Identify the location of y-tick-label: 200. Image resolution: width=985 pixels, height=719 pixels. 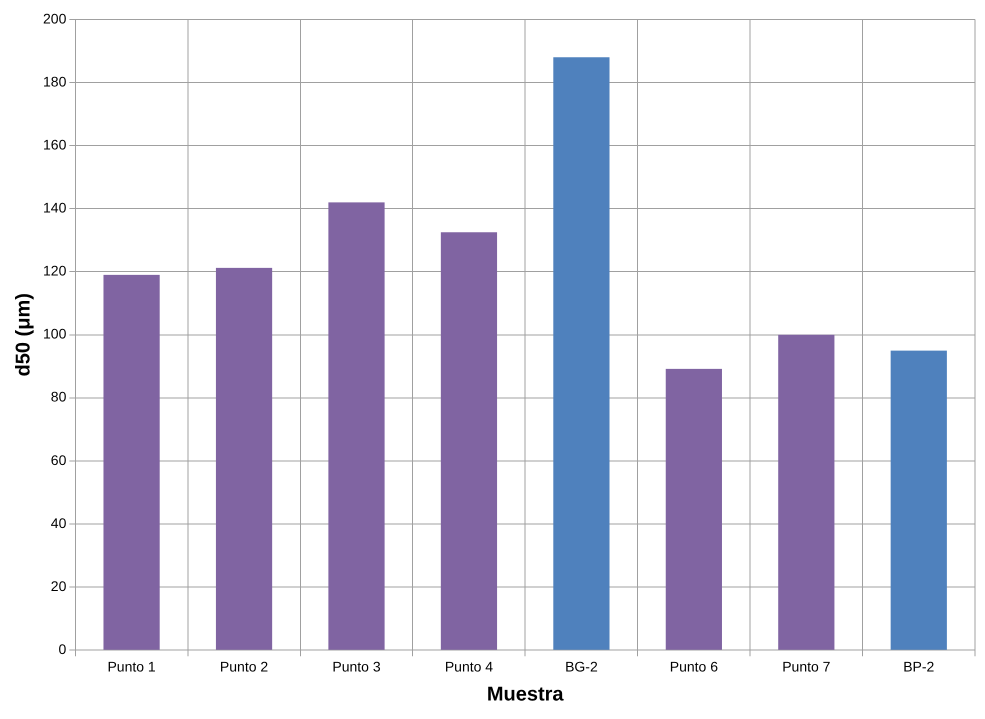
(55, 18).